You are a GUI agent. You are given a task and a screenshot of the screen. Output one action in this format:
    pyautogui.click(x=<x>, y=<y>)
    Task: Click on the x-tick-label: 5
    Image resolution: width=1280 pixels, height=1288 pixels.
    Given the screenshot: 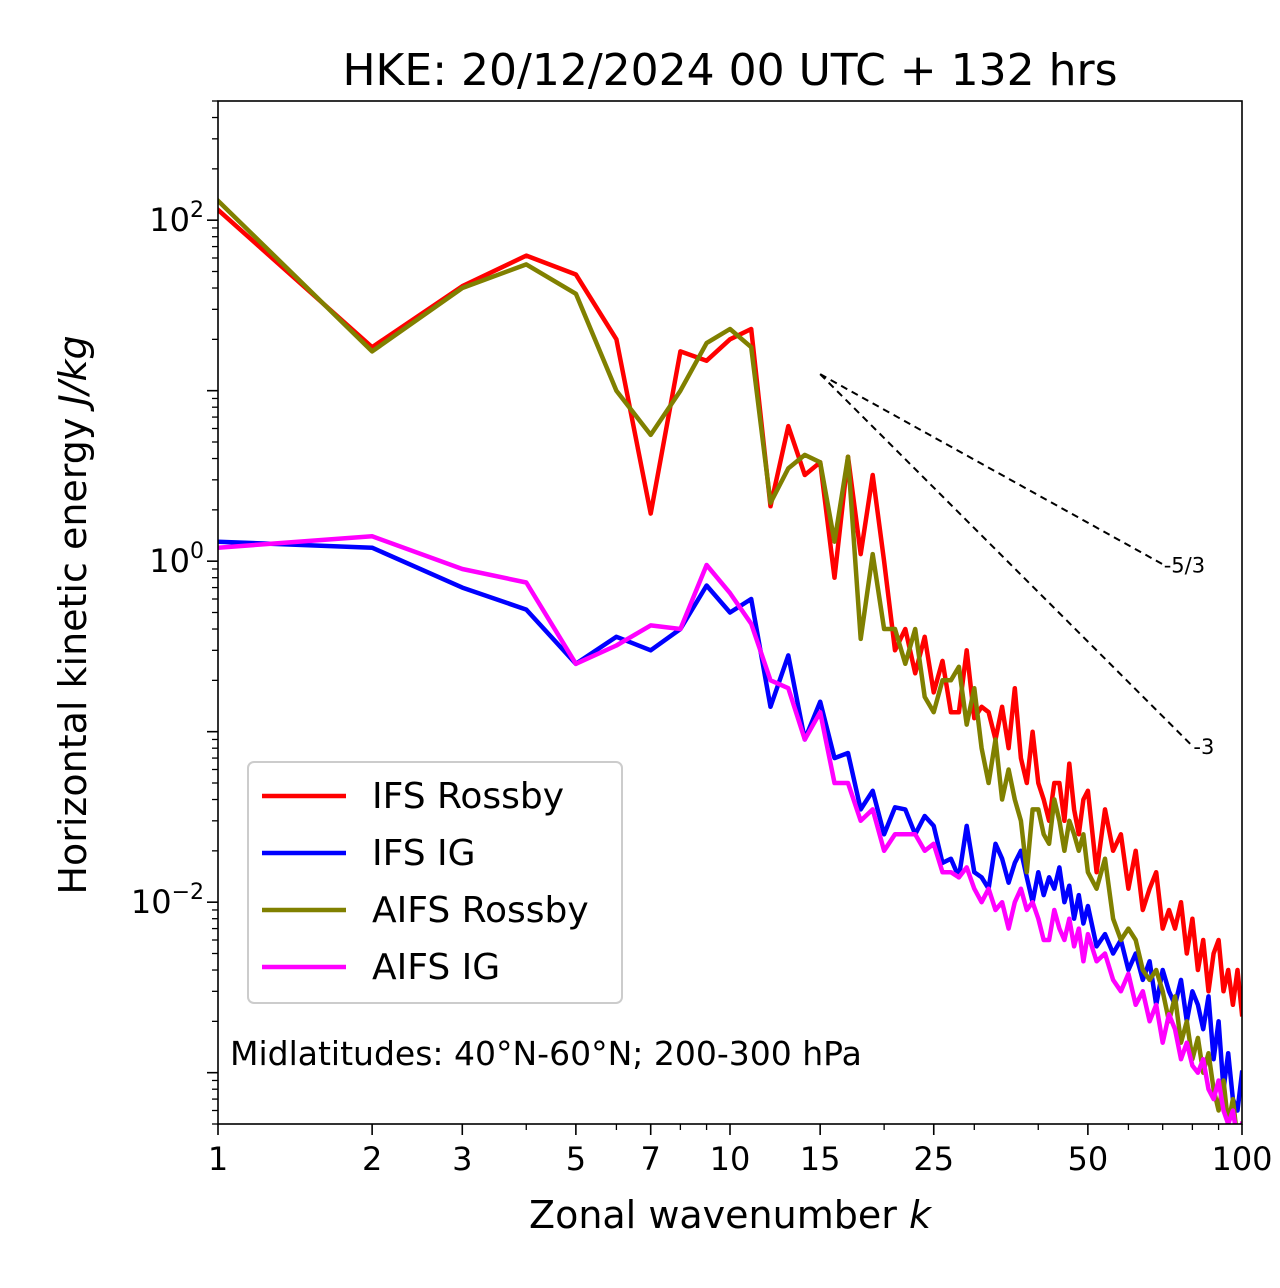 What is the action you would take?
    pyautogui.click(x=576, y=1159)
    